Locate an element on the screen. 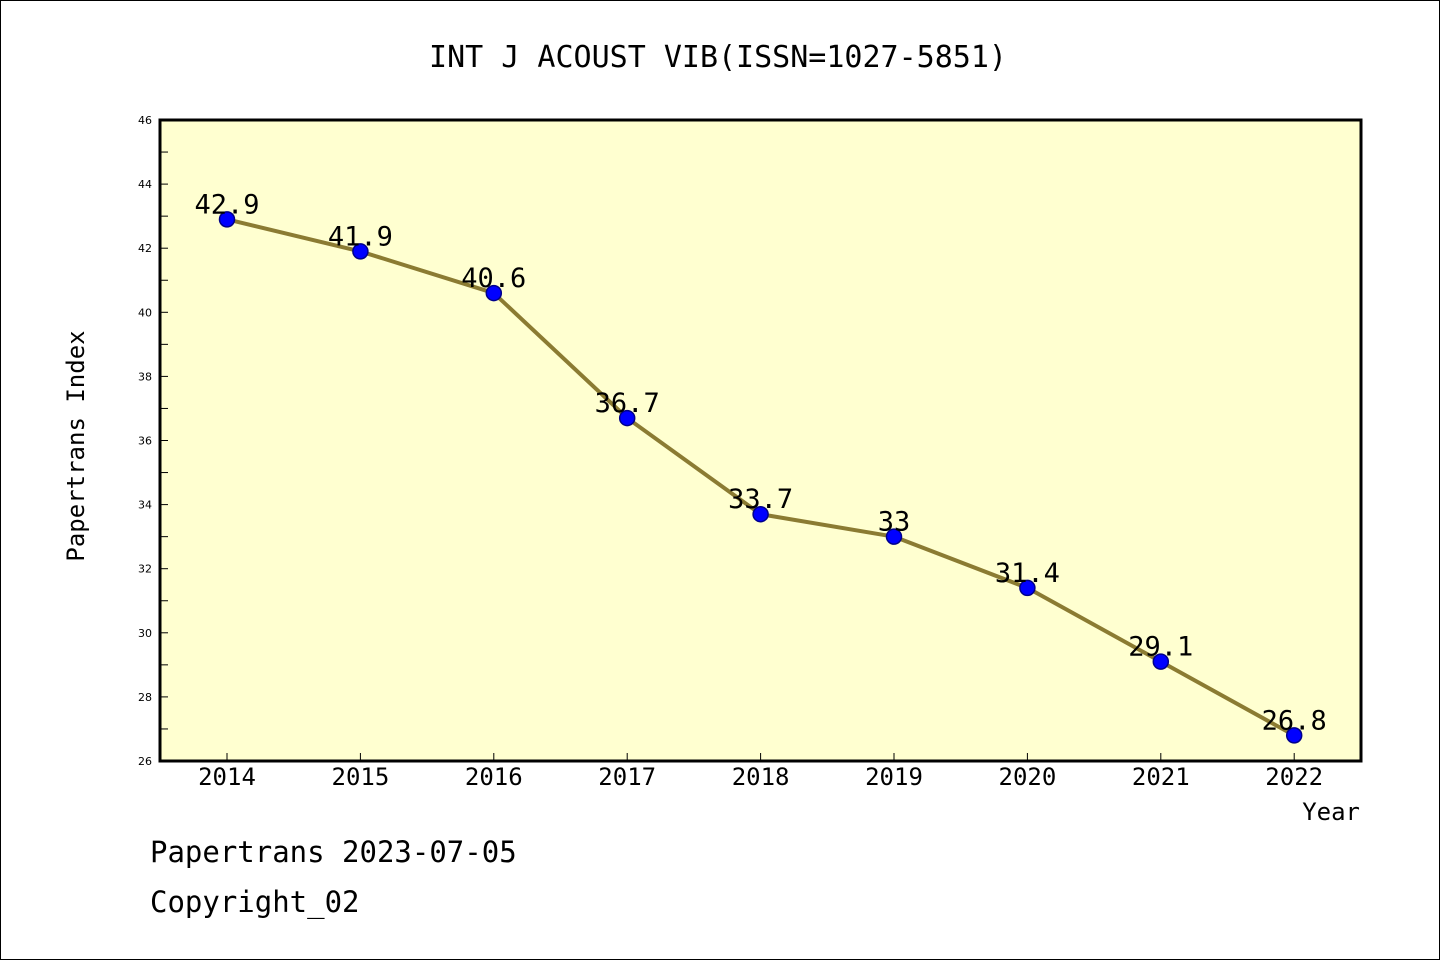 This screenshot has height=960, width=1440. data-label: 29.1 is located at coordinates (1160, 647).